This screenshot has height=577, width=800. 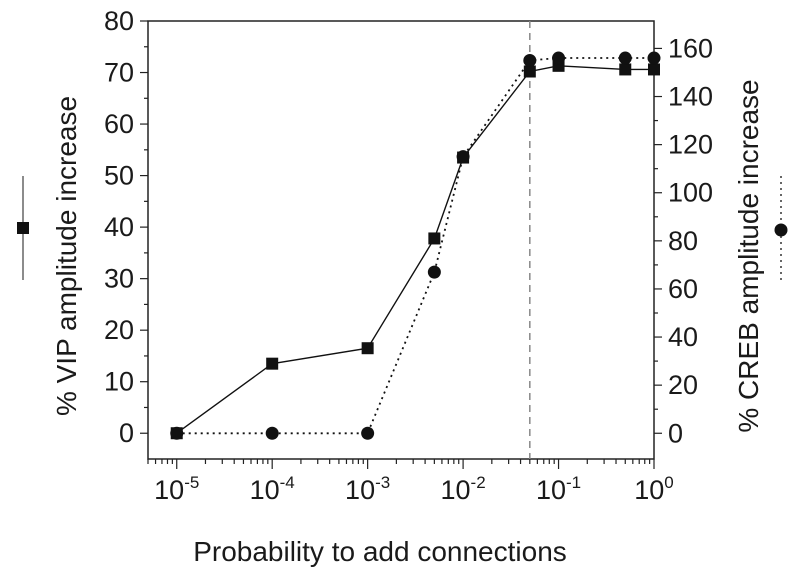 I want to click on y-right-tick-label: 20, so click(x=683, y=385).